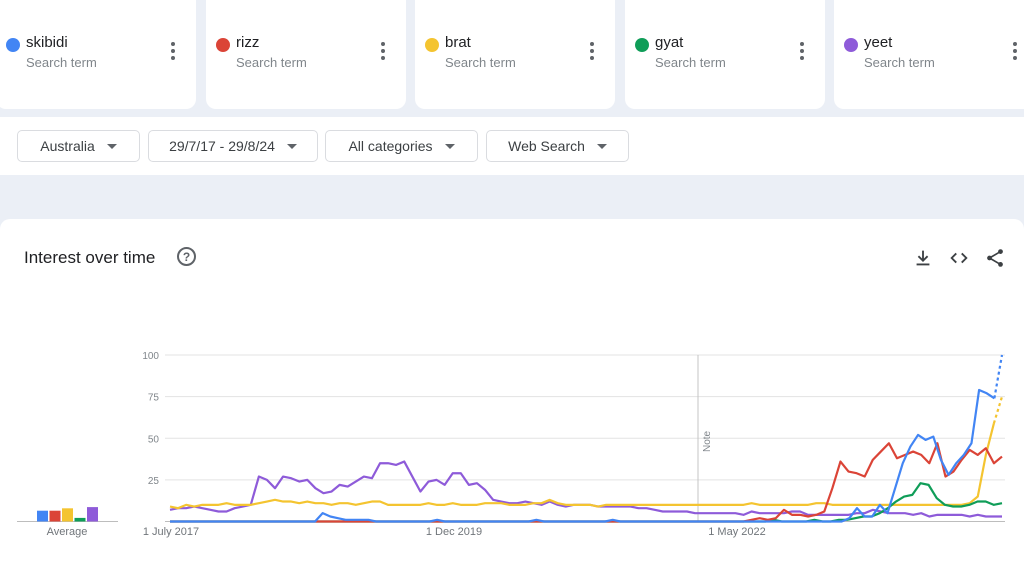 The height and width of the screenshot is (586, 1024). I want to click on term-name: brat, so click(458, 42).